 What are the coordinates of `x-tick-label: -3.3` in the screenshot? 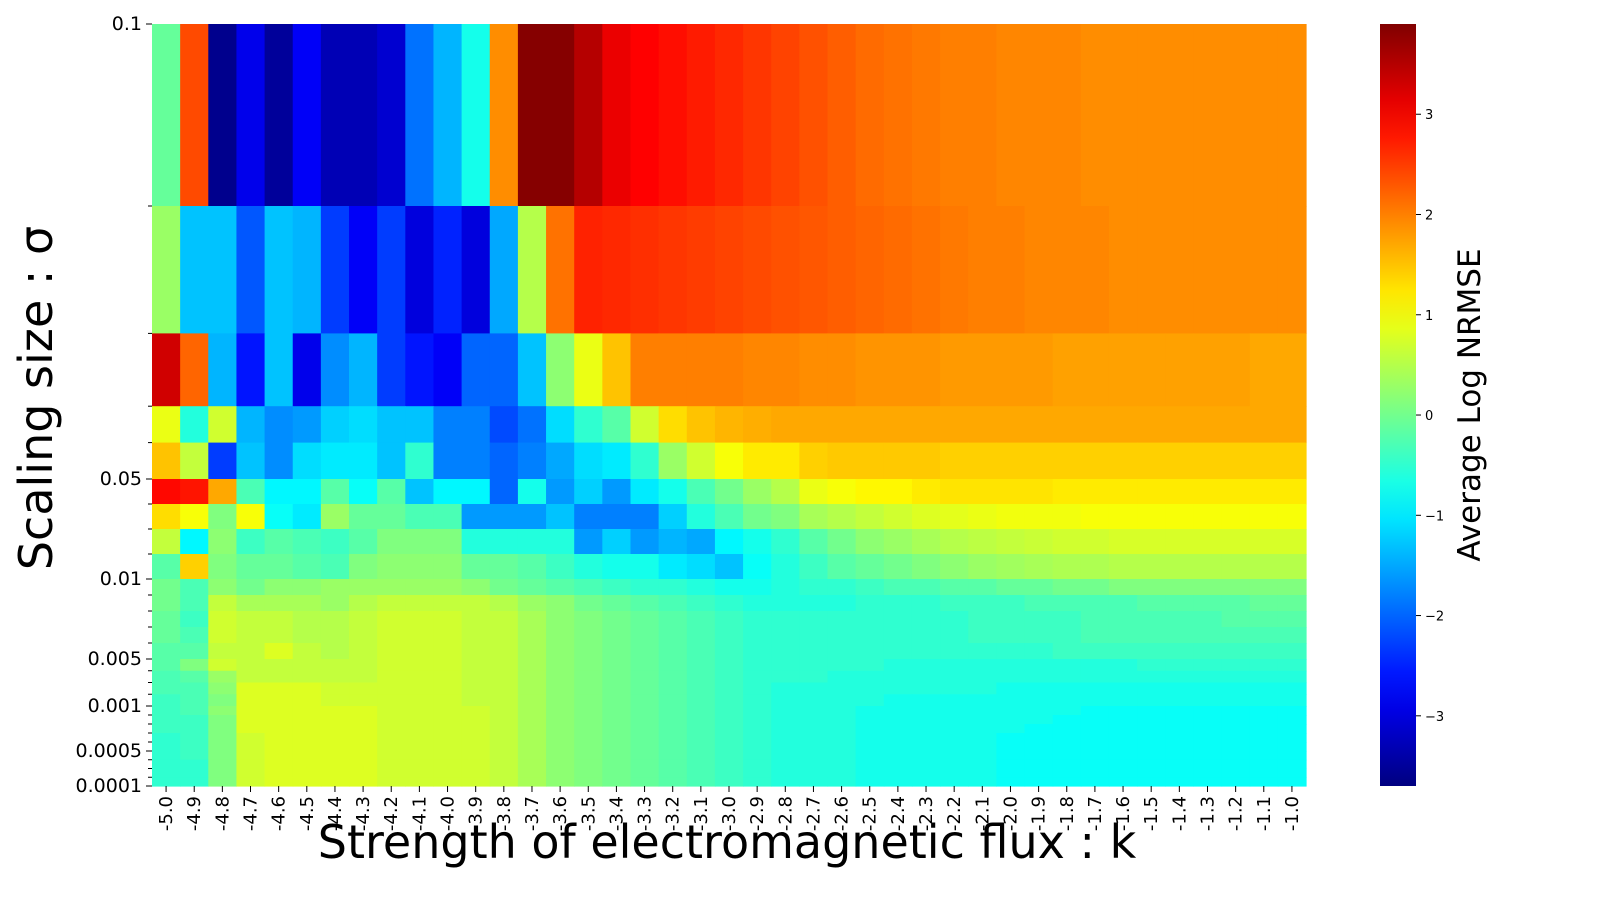 It's located at (645, 813).